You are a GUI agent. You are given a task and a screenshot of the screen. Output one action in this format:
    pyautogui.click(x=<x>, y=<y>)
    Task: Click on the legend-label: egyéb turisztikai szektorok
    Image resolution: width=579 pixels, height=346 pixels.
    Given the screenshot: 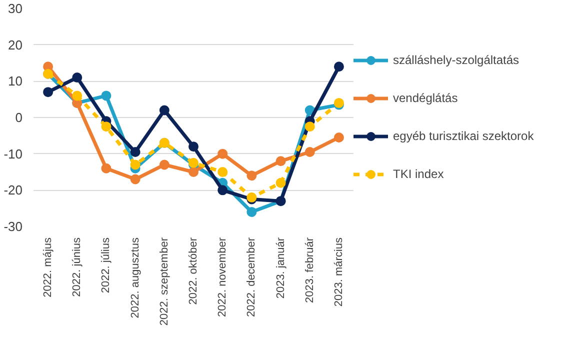 What is the action you would take?
    pyautogui.click(x=463, y=136)
    